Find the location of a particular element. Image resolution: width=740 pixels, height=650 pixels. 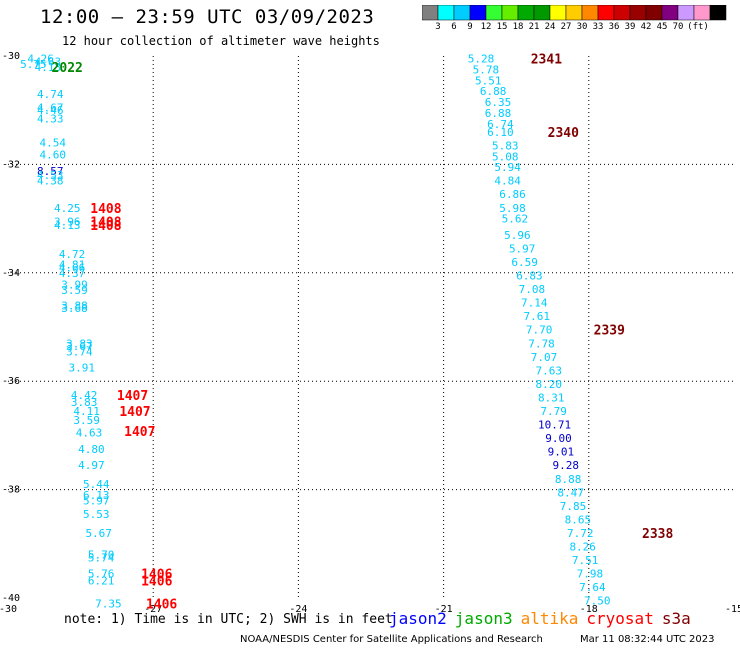

wave-height-point: 4.80 is located at coordinates (91, 449).